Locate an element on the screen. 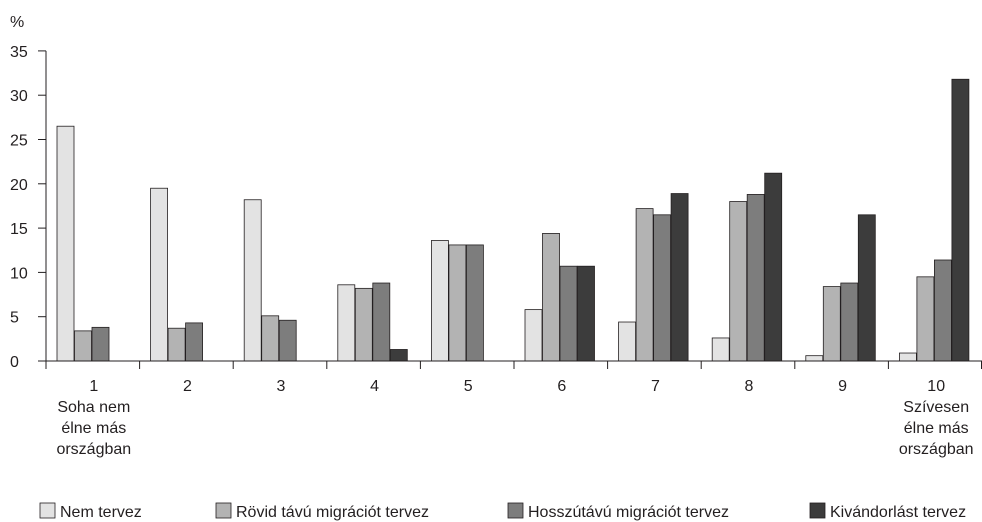 The height and width of the screenshot is (522, 982). y-tick-label: 35 is located at coordinates (19, 52).